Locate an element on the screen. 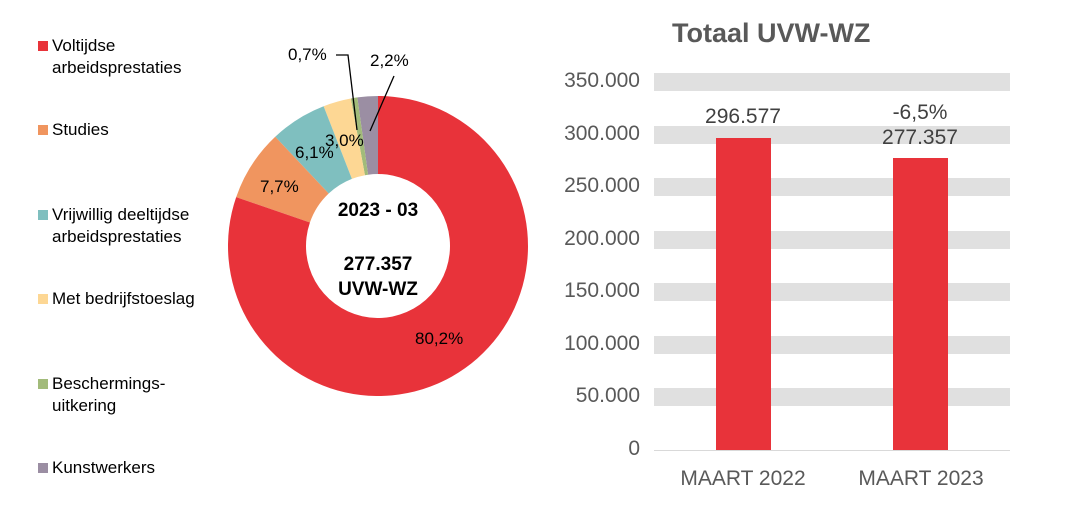 This screenshot has height=526, width=1073. legend-label: Voltijdse is located at coordinates (84, 45).